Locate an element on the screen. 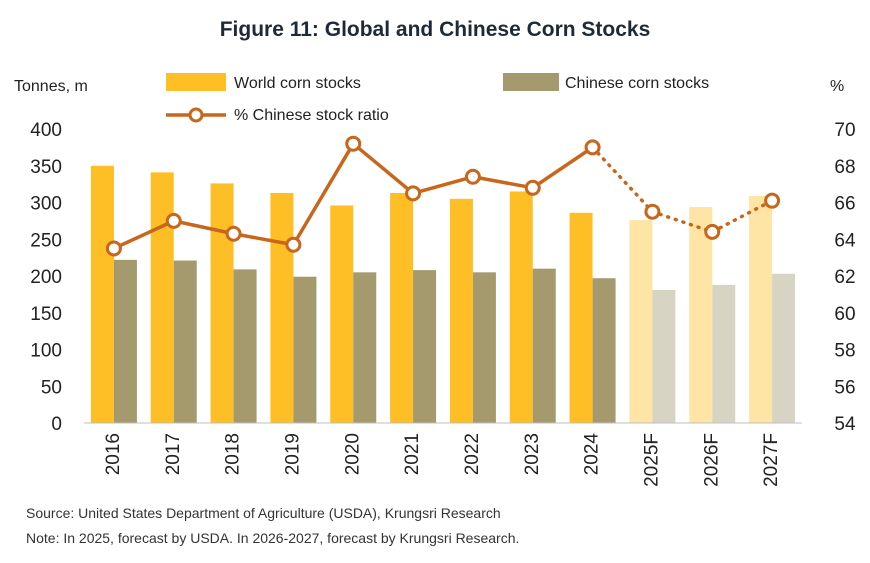 This screenshot has height=563, width=870. y-tick-label: 200 is located at coordinates (46, 277).